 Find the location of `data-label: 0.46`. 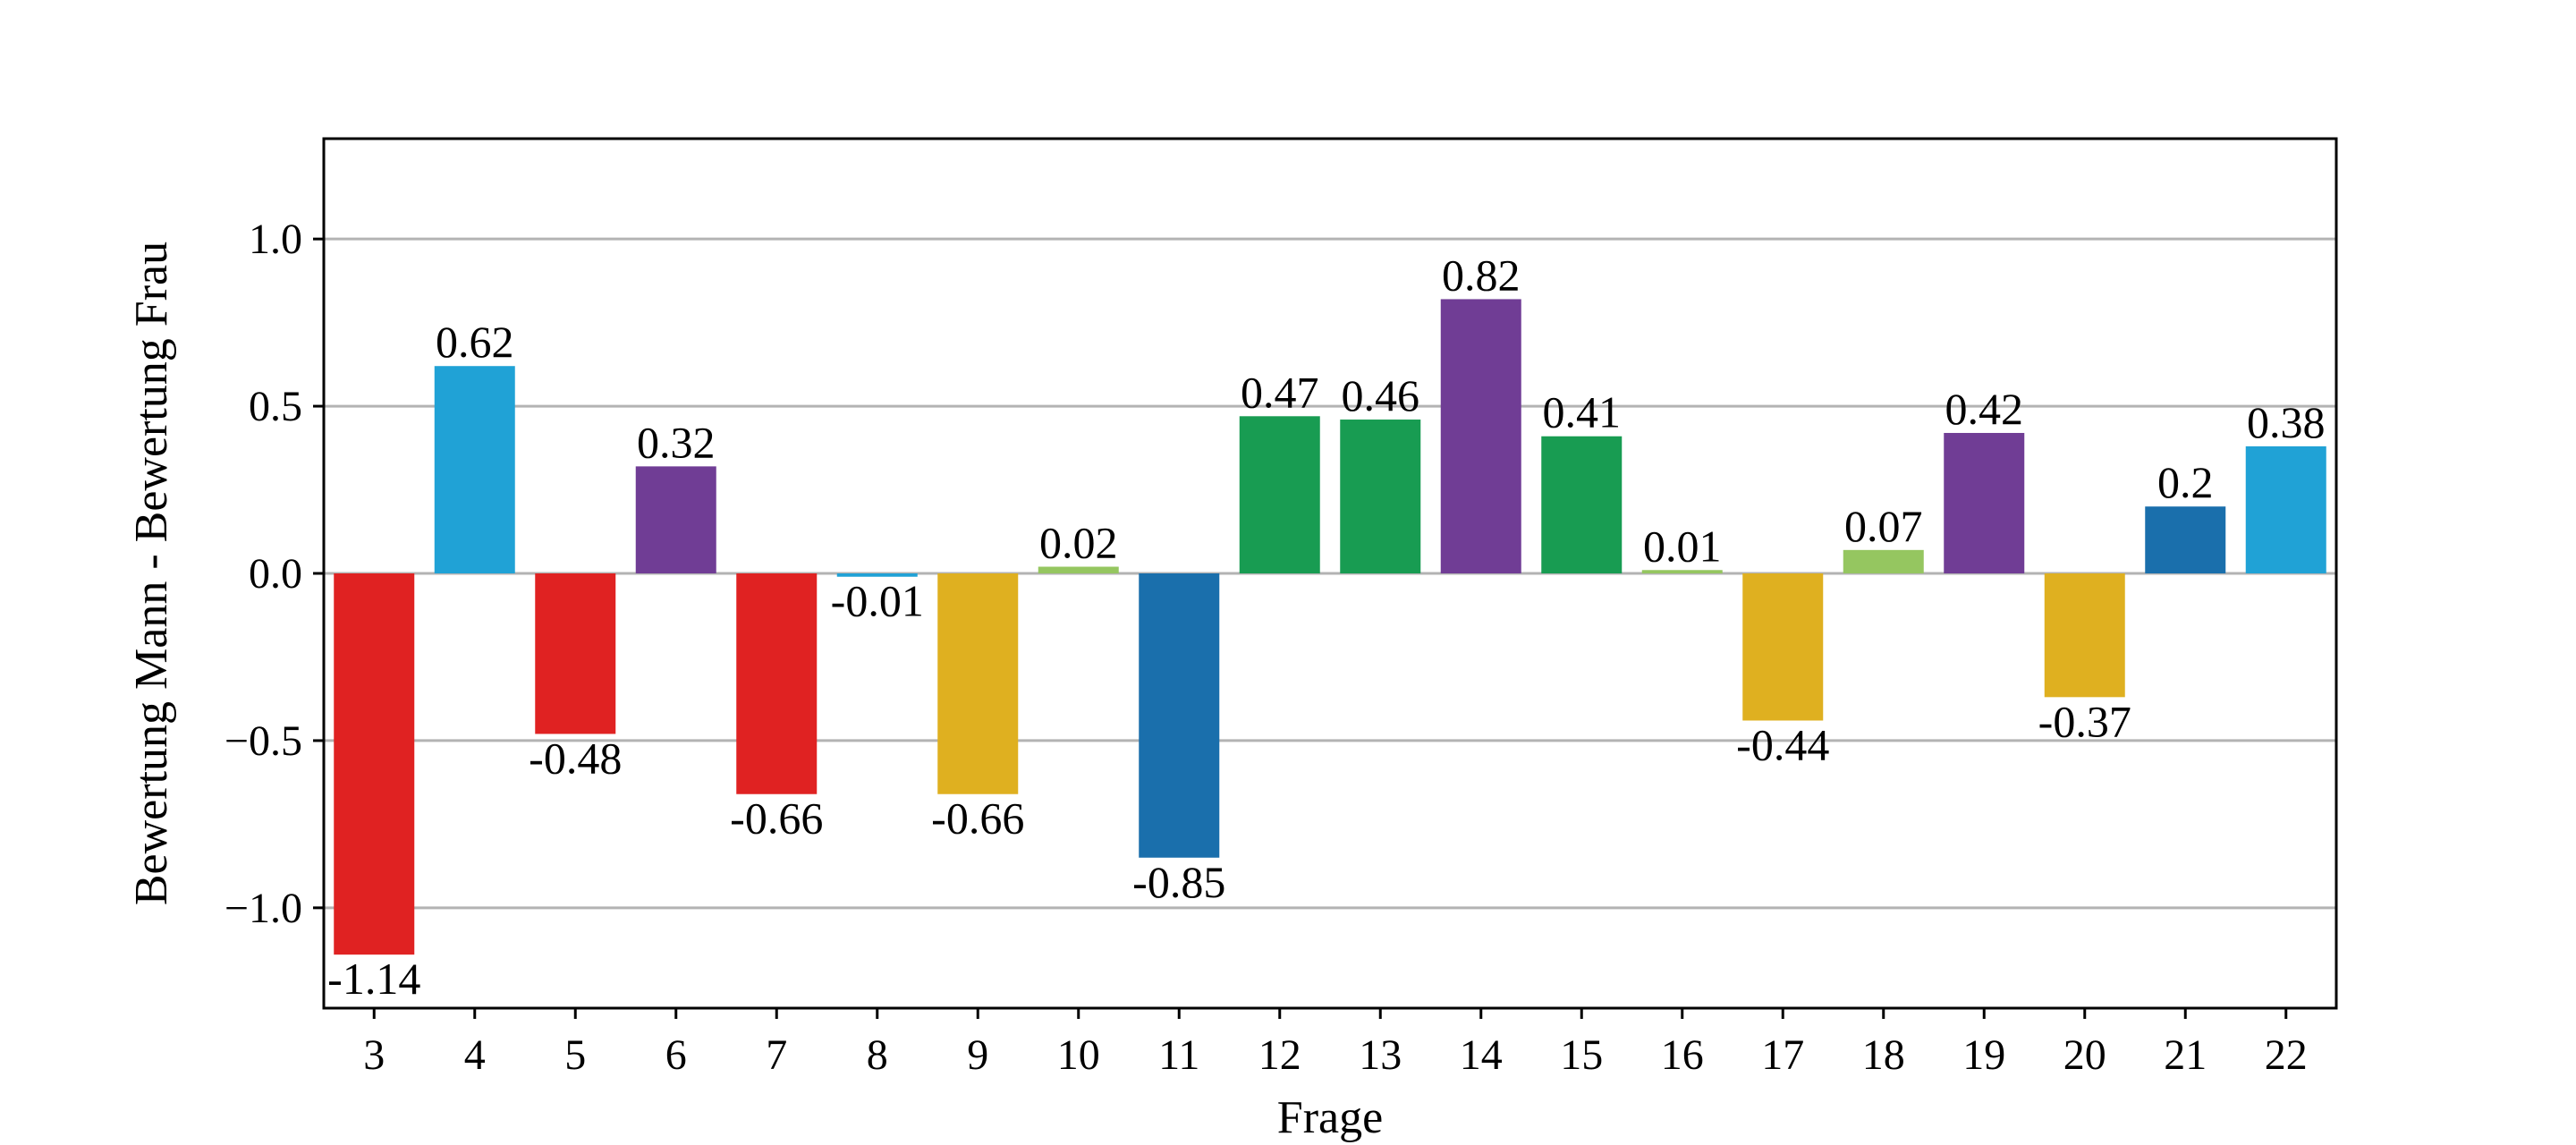

data-label: 0.46 is located at coordinates (1381, 395).